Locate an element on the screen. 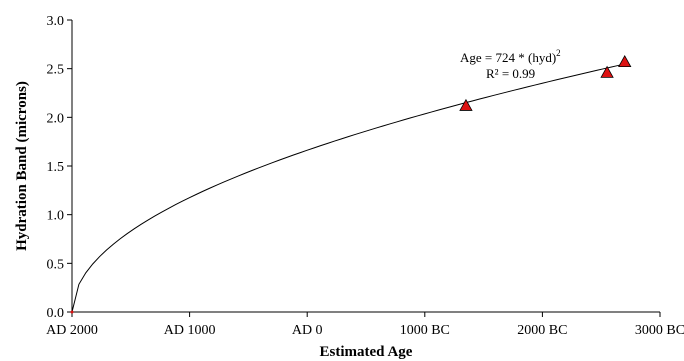 Image resolution: width=684 pixels, height=361 pixels. y-tick-label: 2.5 is located at coordinates (56, 70).